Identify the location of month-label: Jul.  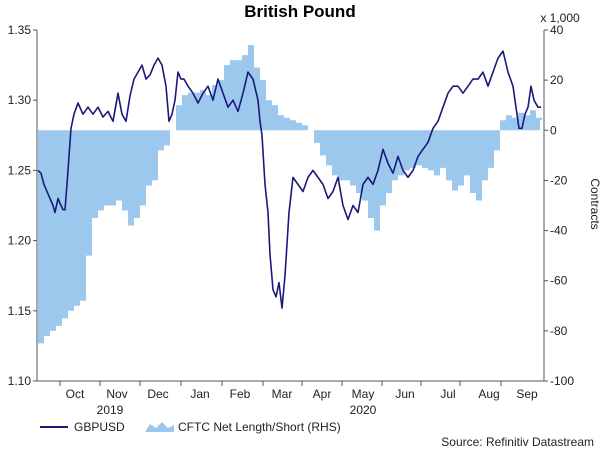
(447, 394).